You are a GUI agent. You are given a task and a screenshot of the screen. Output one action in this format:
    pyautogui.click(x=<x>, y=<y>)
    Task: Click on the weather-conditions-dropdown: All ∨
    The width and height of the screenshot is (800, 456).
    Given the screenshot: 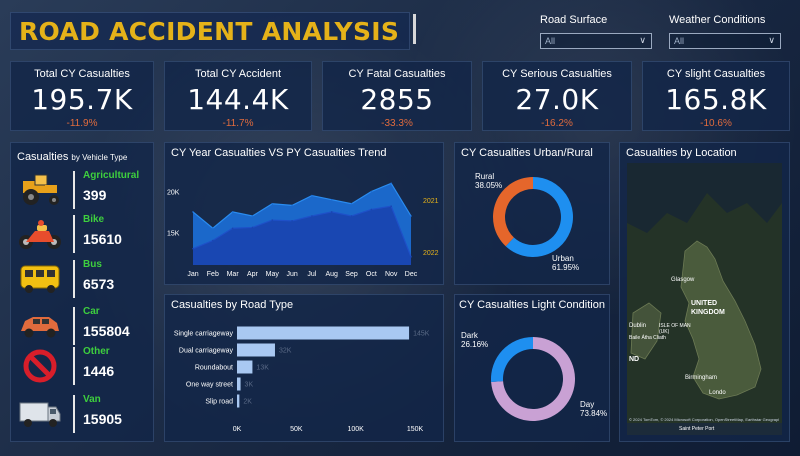 What is the action you would take?
    pyautogui.click(x=725, y=41)
    